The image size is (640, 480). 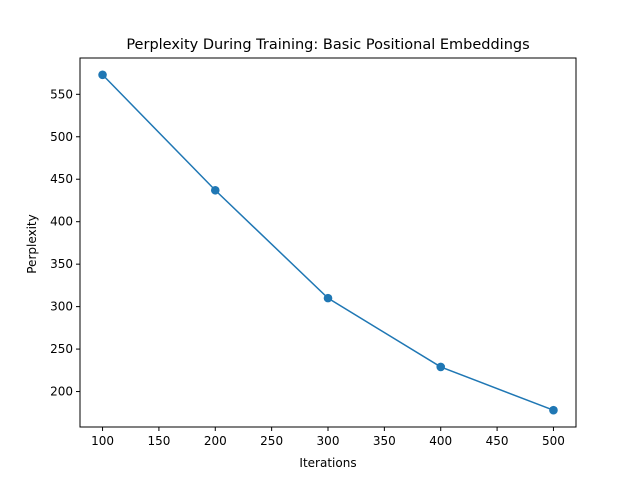 What do you see at coordinates (61, 307) in the screenshot?
I see `y-tick-label: 300` at bounding box center [61, 307].